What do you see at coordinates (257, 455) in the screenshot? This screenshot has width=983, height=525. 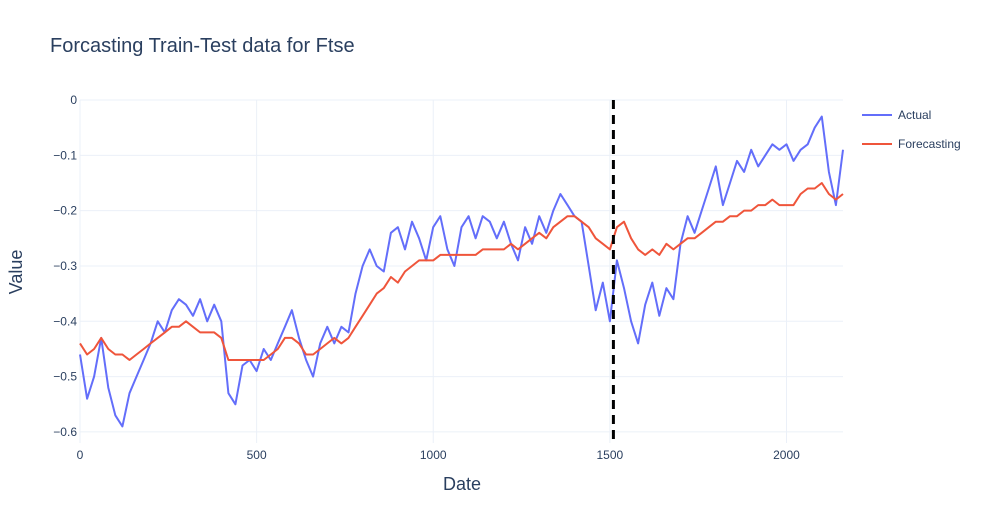 I see `x-tick-label: 500` at bounding box center [257, 455].